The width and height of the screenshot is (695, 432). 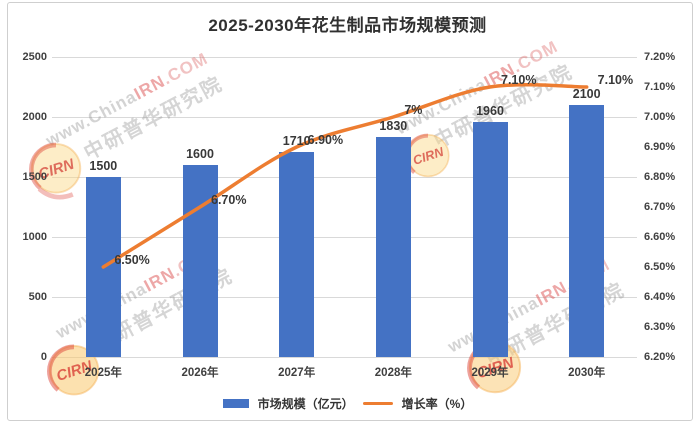 I want to click on y-axis-left-tick: 2000, so click(x=34, y=117).